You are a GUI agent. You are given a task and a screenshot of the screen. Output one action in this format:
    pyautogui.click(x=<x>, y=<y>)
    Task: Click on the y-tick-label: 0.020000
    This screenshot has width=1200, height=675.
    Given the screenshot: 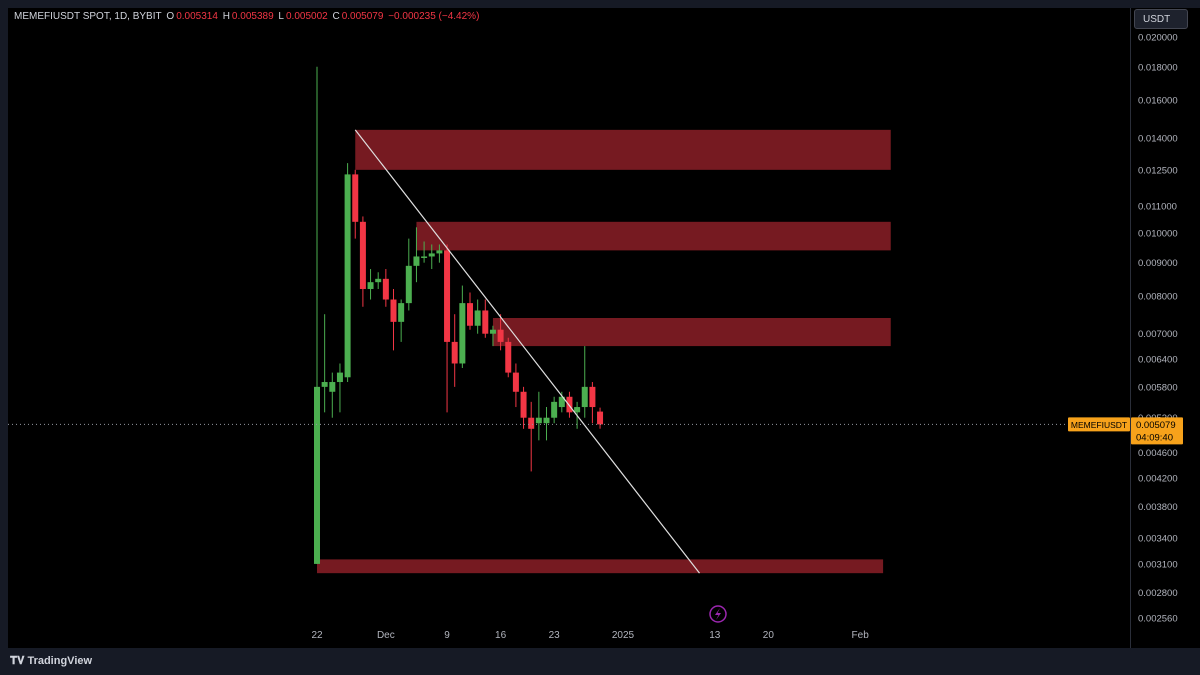 What is the action you would take?
    pyautogui.click(x=1158, y=38)
    